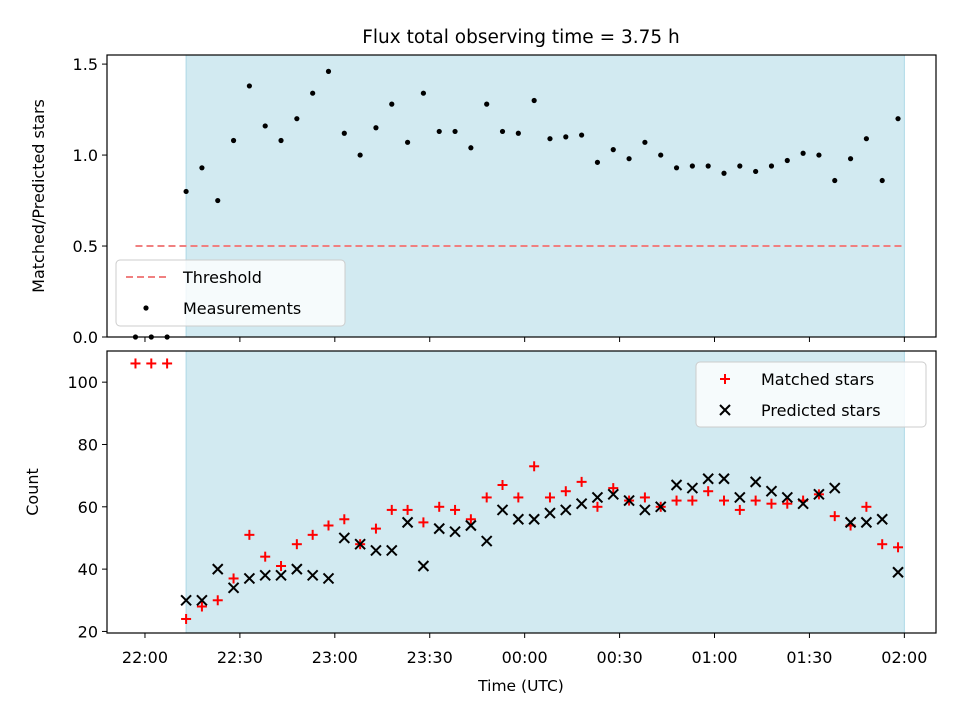 This screenshot has width=960, height=724. What do you see at coordinates (811, 394) in the screenshot?
I see `legend-frame` at bounding box center [811, 394].